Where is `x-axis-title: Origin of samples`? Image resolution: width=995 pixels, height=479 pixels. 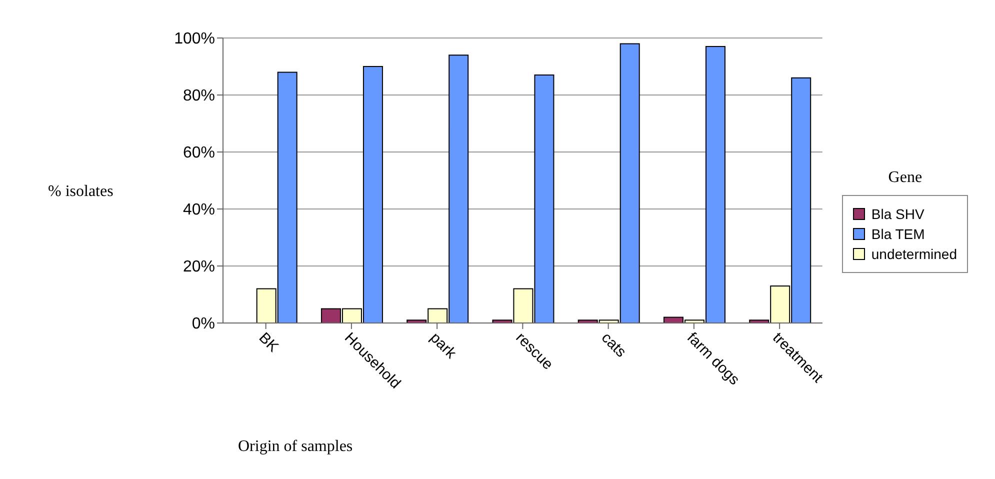
x-axis-title: Origin of samples is located at coordinates (295, 447).